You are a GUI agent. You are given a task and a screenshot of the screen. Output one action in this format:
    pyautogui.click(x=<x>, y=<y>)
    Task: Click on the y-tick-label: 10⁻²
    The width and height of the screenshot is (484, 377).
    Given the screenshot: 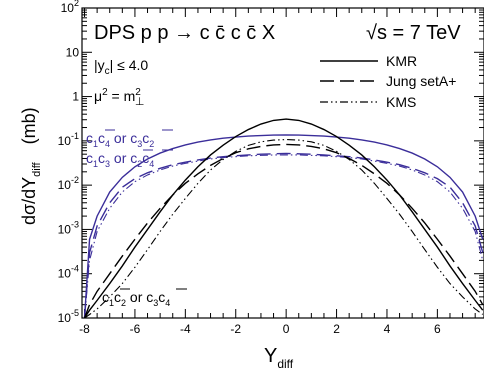 What is the action you would take?
    pyautogui.click(x=68, y=183)
    